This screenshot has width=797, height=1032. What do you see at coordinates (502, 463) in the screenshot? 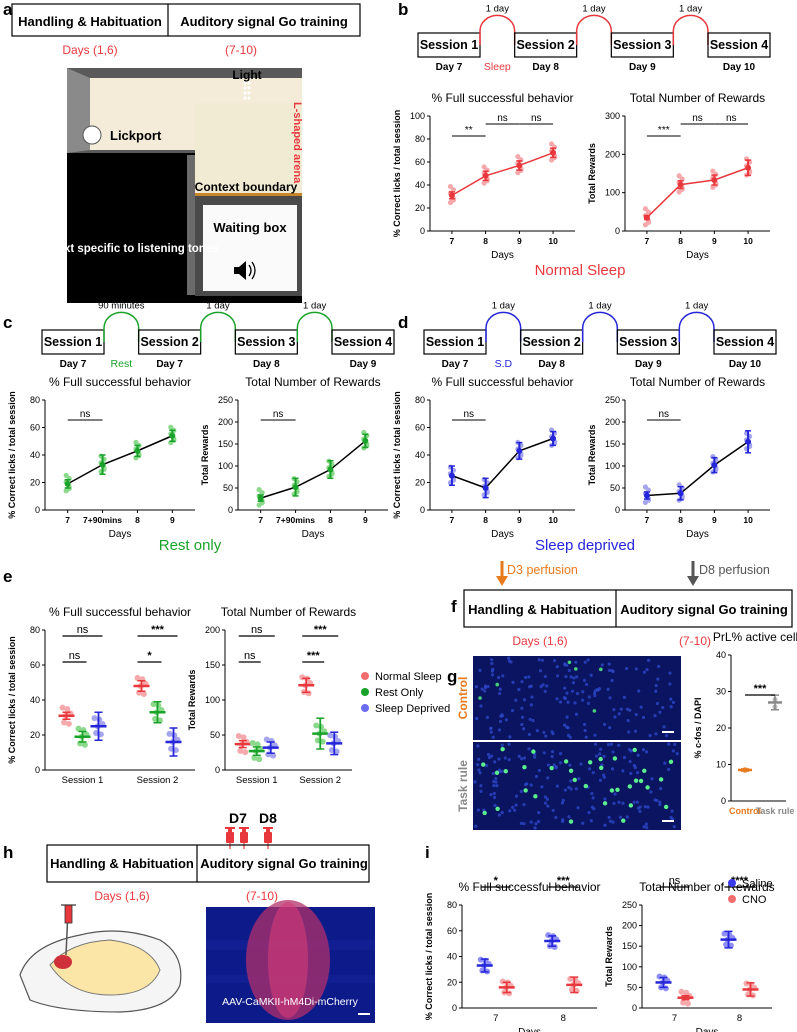
I see `series-line` at bounding box center [502, 463].